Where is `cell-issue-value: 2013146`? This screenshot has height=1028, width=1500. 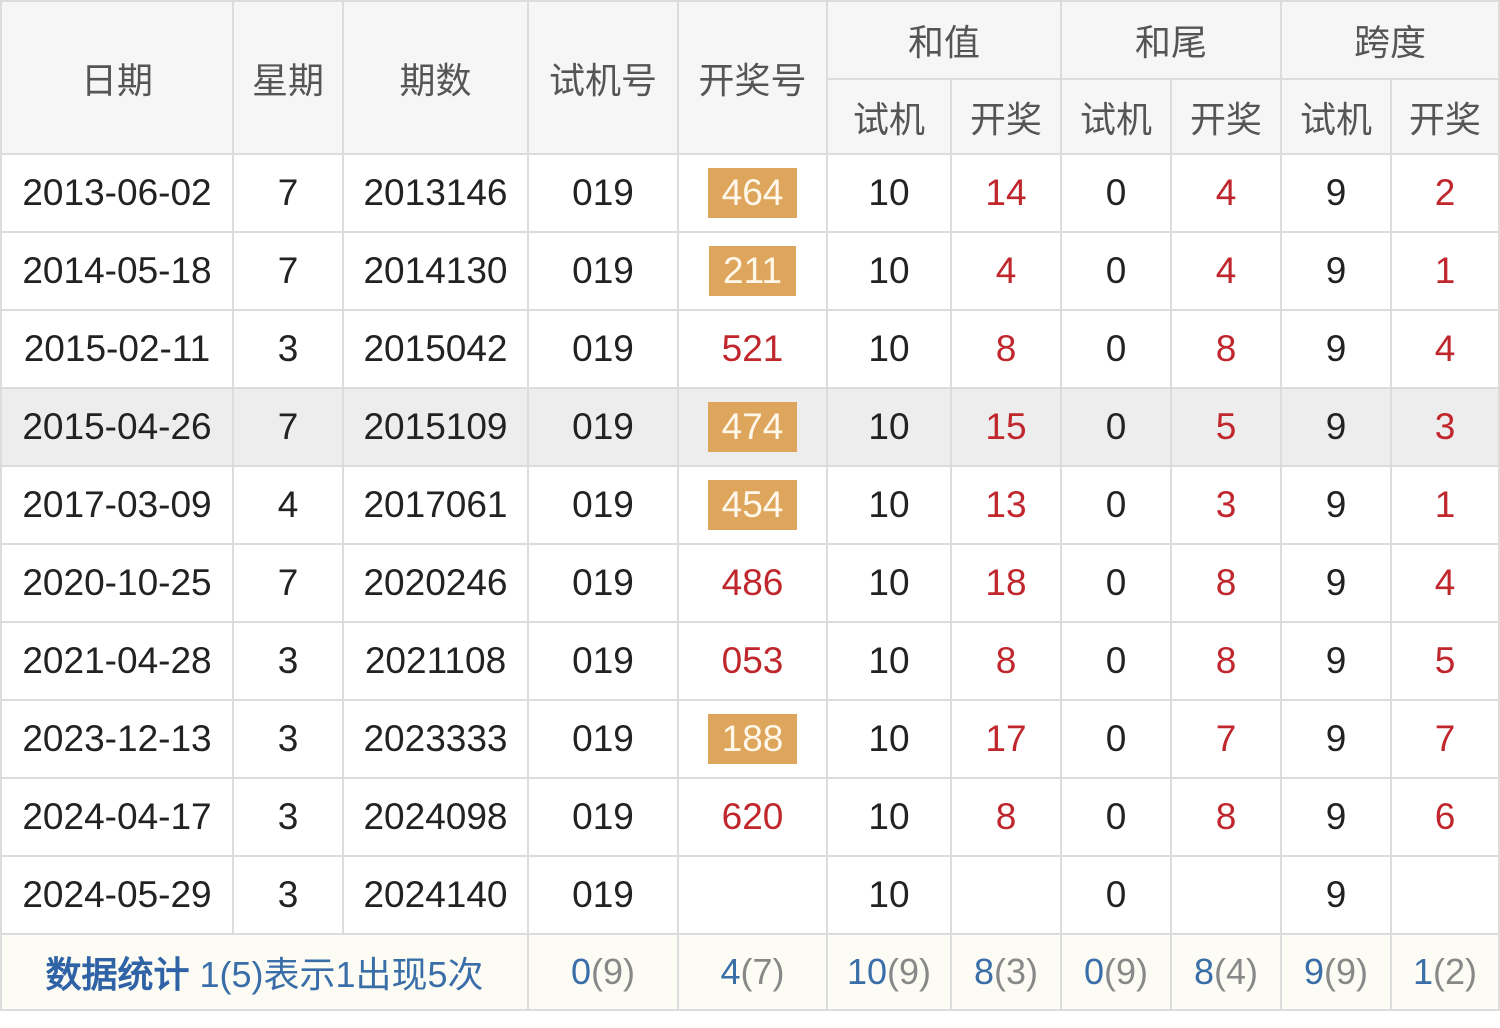 cell-issue-value: 2013146 is located at coordinates (435, 192).